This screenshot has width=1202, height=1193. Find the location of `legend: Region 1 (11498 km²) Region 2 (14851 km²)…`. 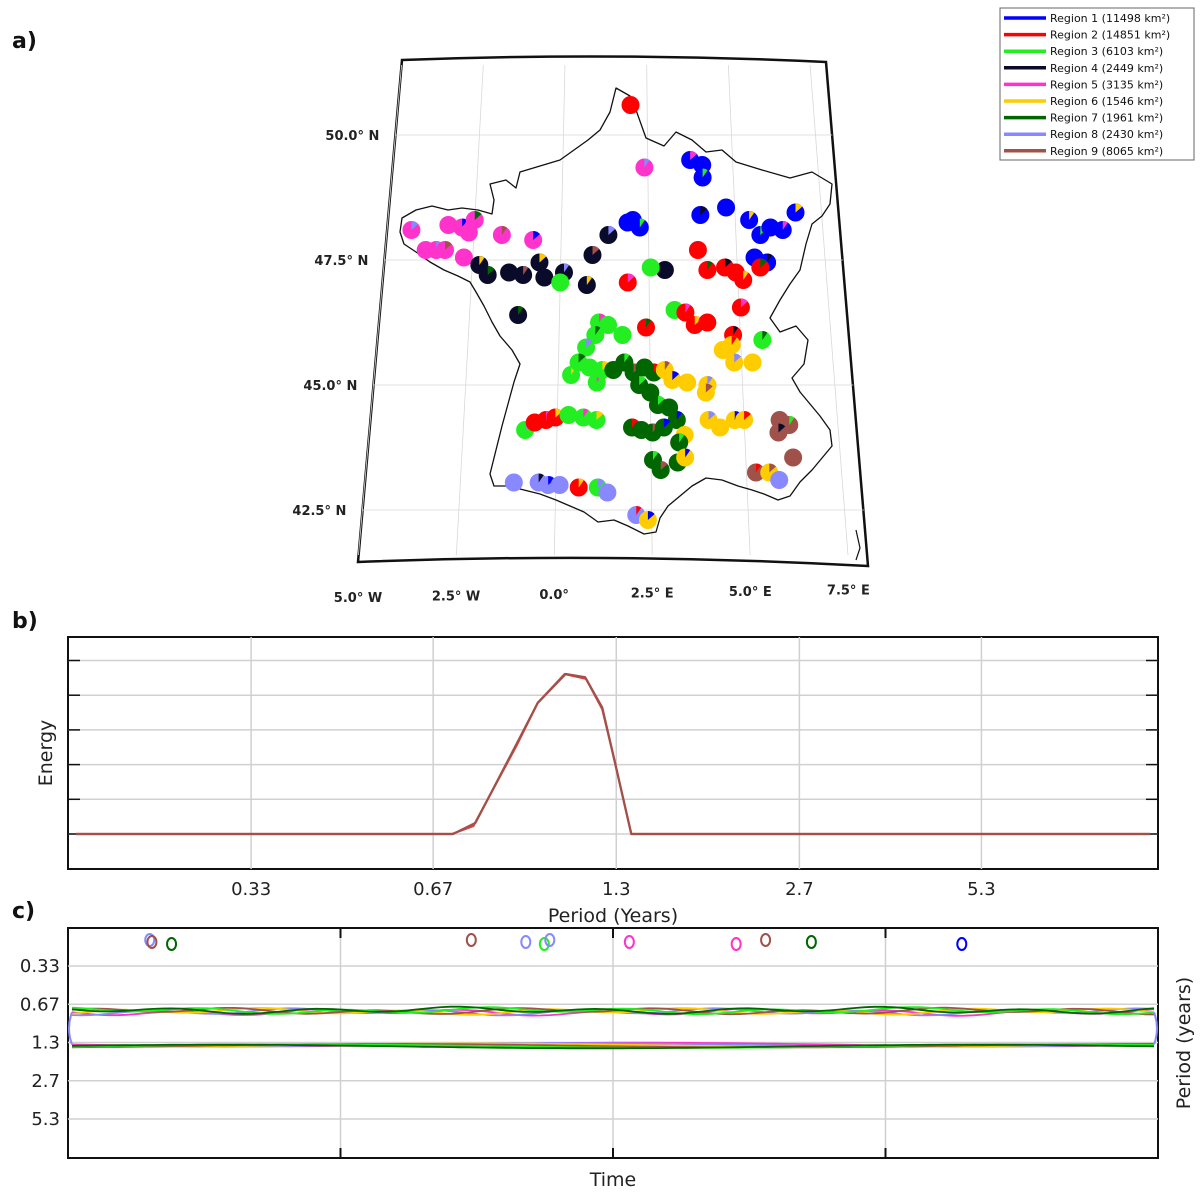

legend: Region 1 (11498 km²) Region 2 (14851 km²)… is located at coordinates (1097, 84).